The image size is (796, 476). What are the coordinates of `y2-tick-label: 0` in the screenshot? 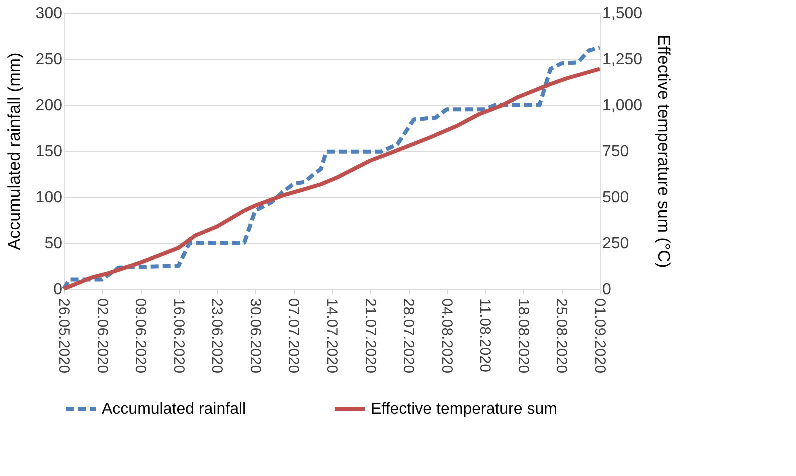 It's located at (607, 290).